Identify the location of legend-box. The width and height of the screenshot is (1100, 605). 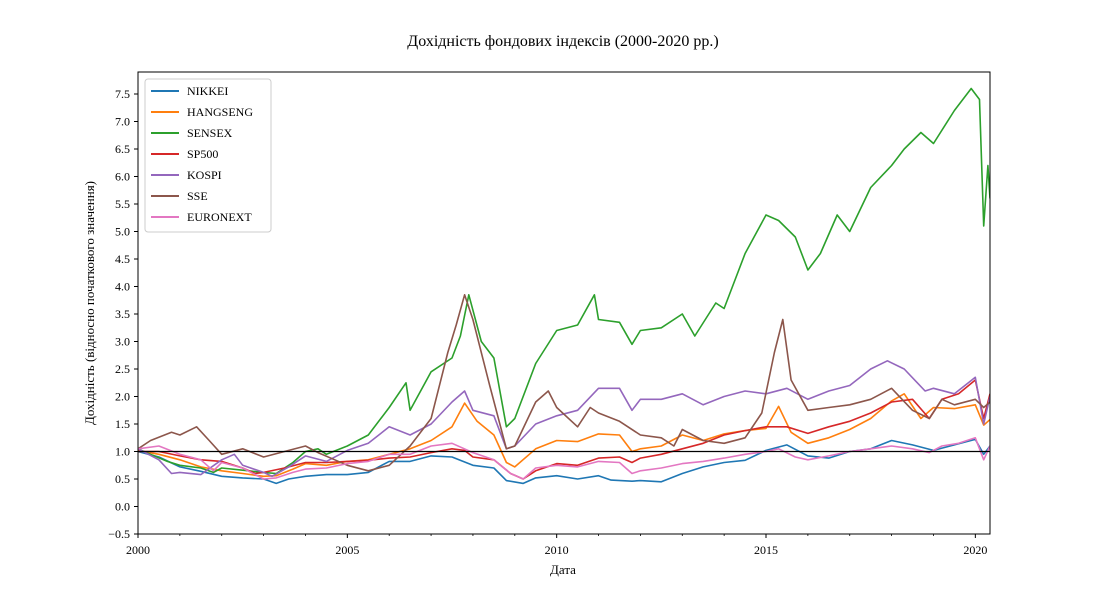
(208, 155).